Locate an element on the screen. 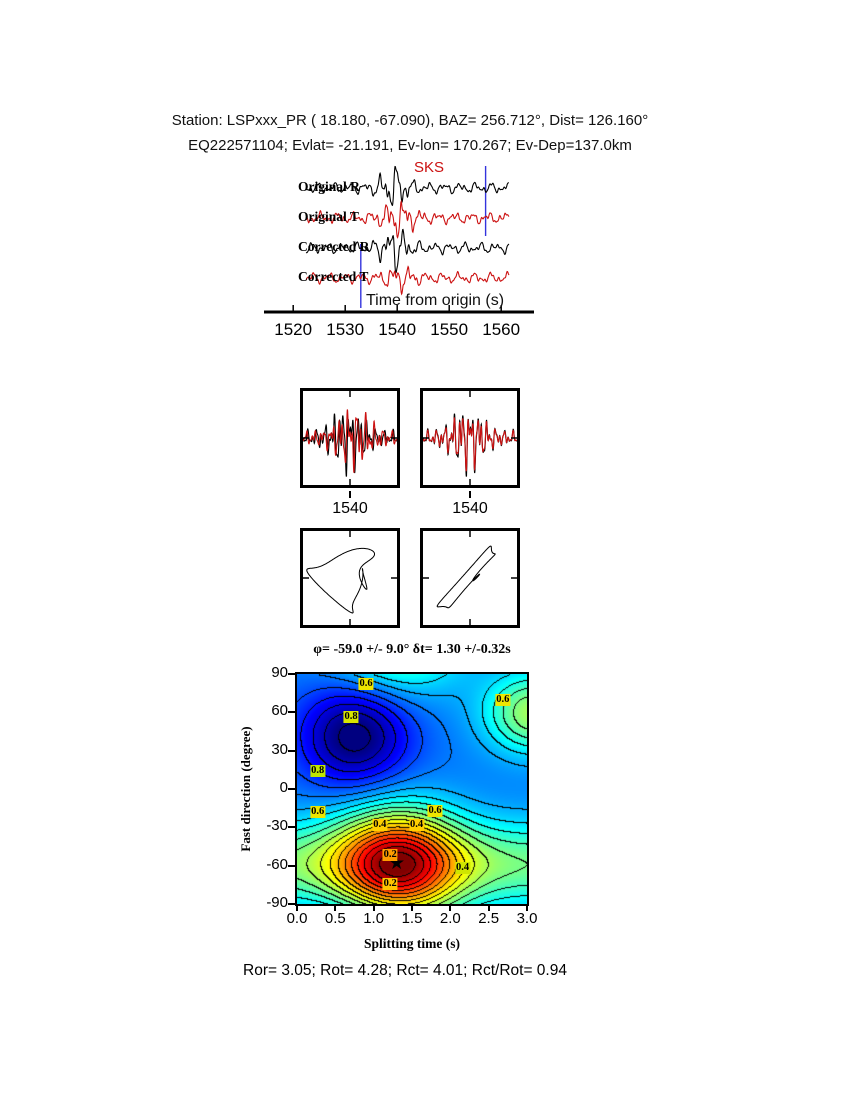  time-tick-label: 1550 is located at coordinates (449, 329).